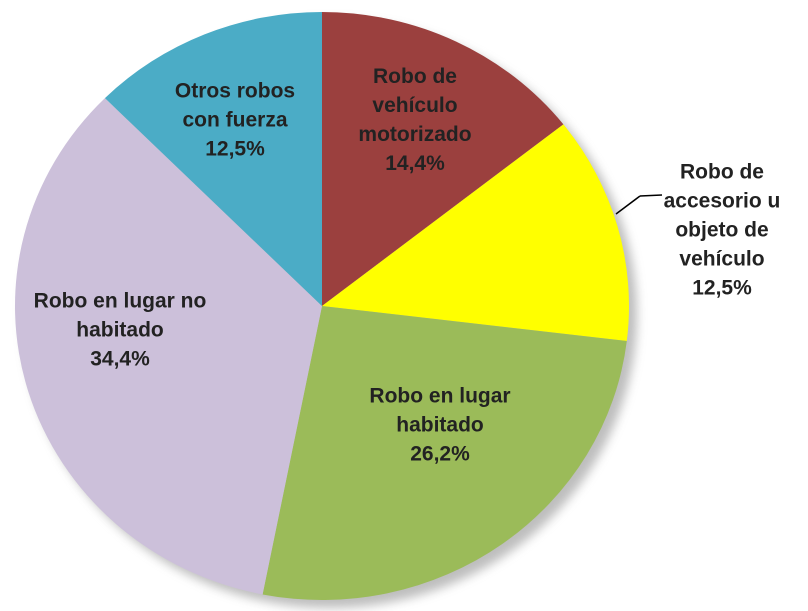  What do you see at coordinates (440, 410) in the screenshot?
I see `category-label: Robo en lugar habitado` at bounding box center [440, 410].